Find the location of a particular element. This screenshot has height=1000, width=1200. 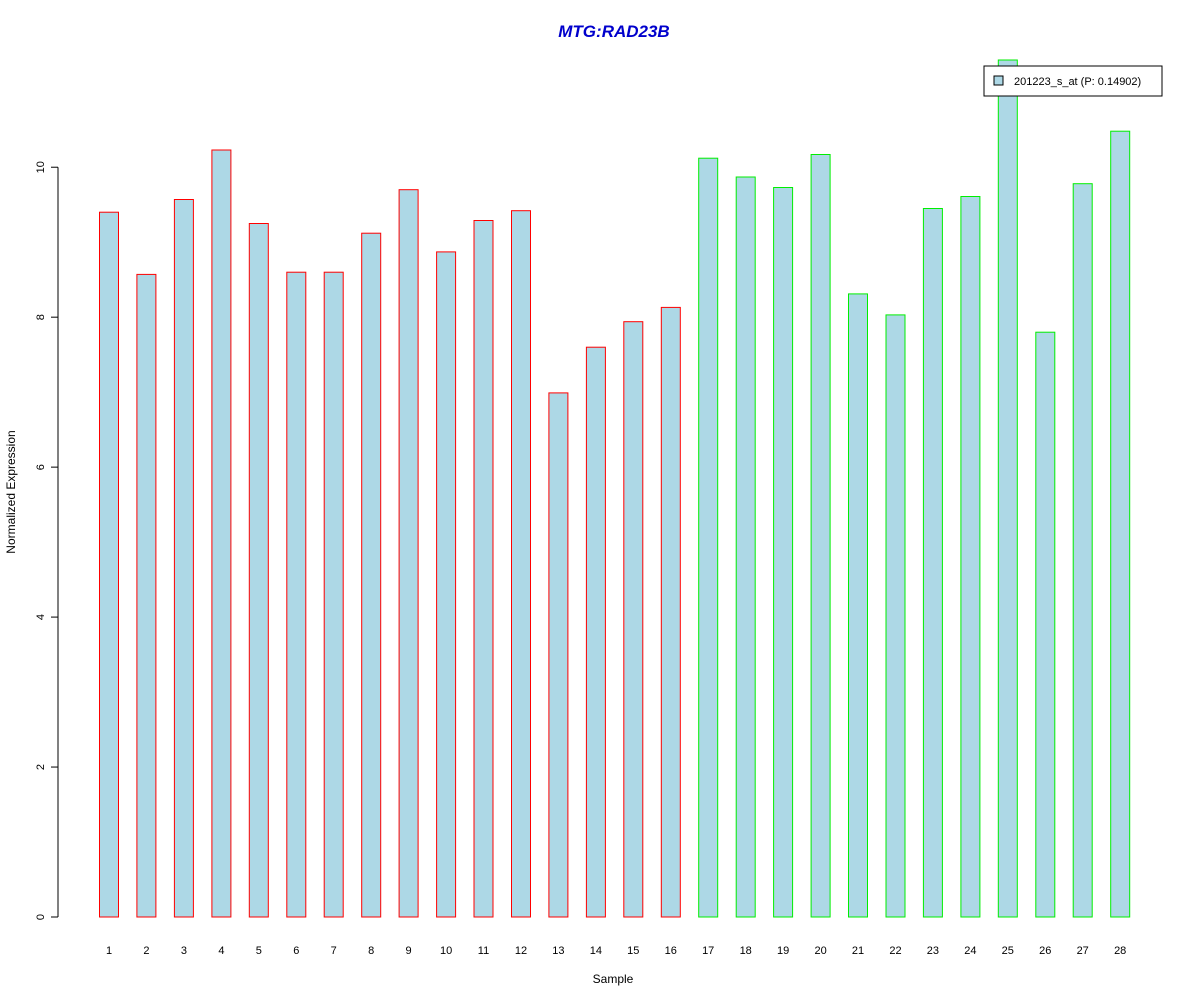

x-tick-label: 23 is located at coordinates (933, 951).